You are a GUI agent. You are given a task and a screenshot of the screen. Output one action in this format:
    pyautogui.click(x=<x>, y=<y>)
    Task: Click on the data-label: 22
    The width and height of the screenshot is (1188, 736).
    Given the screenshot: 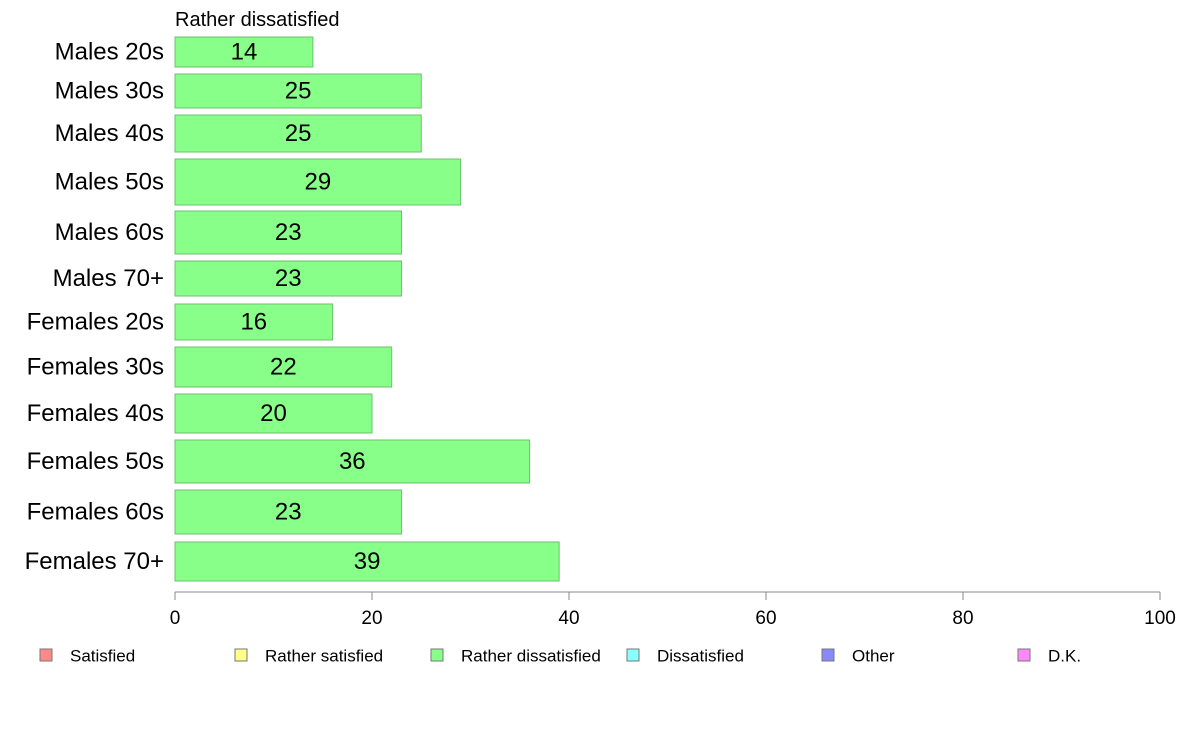 What is the action you would take?
    pyautogui.click(x=283, y=367)
    